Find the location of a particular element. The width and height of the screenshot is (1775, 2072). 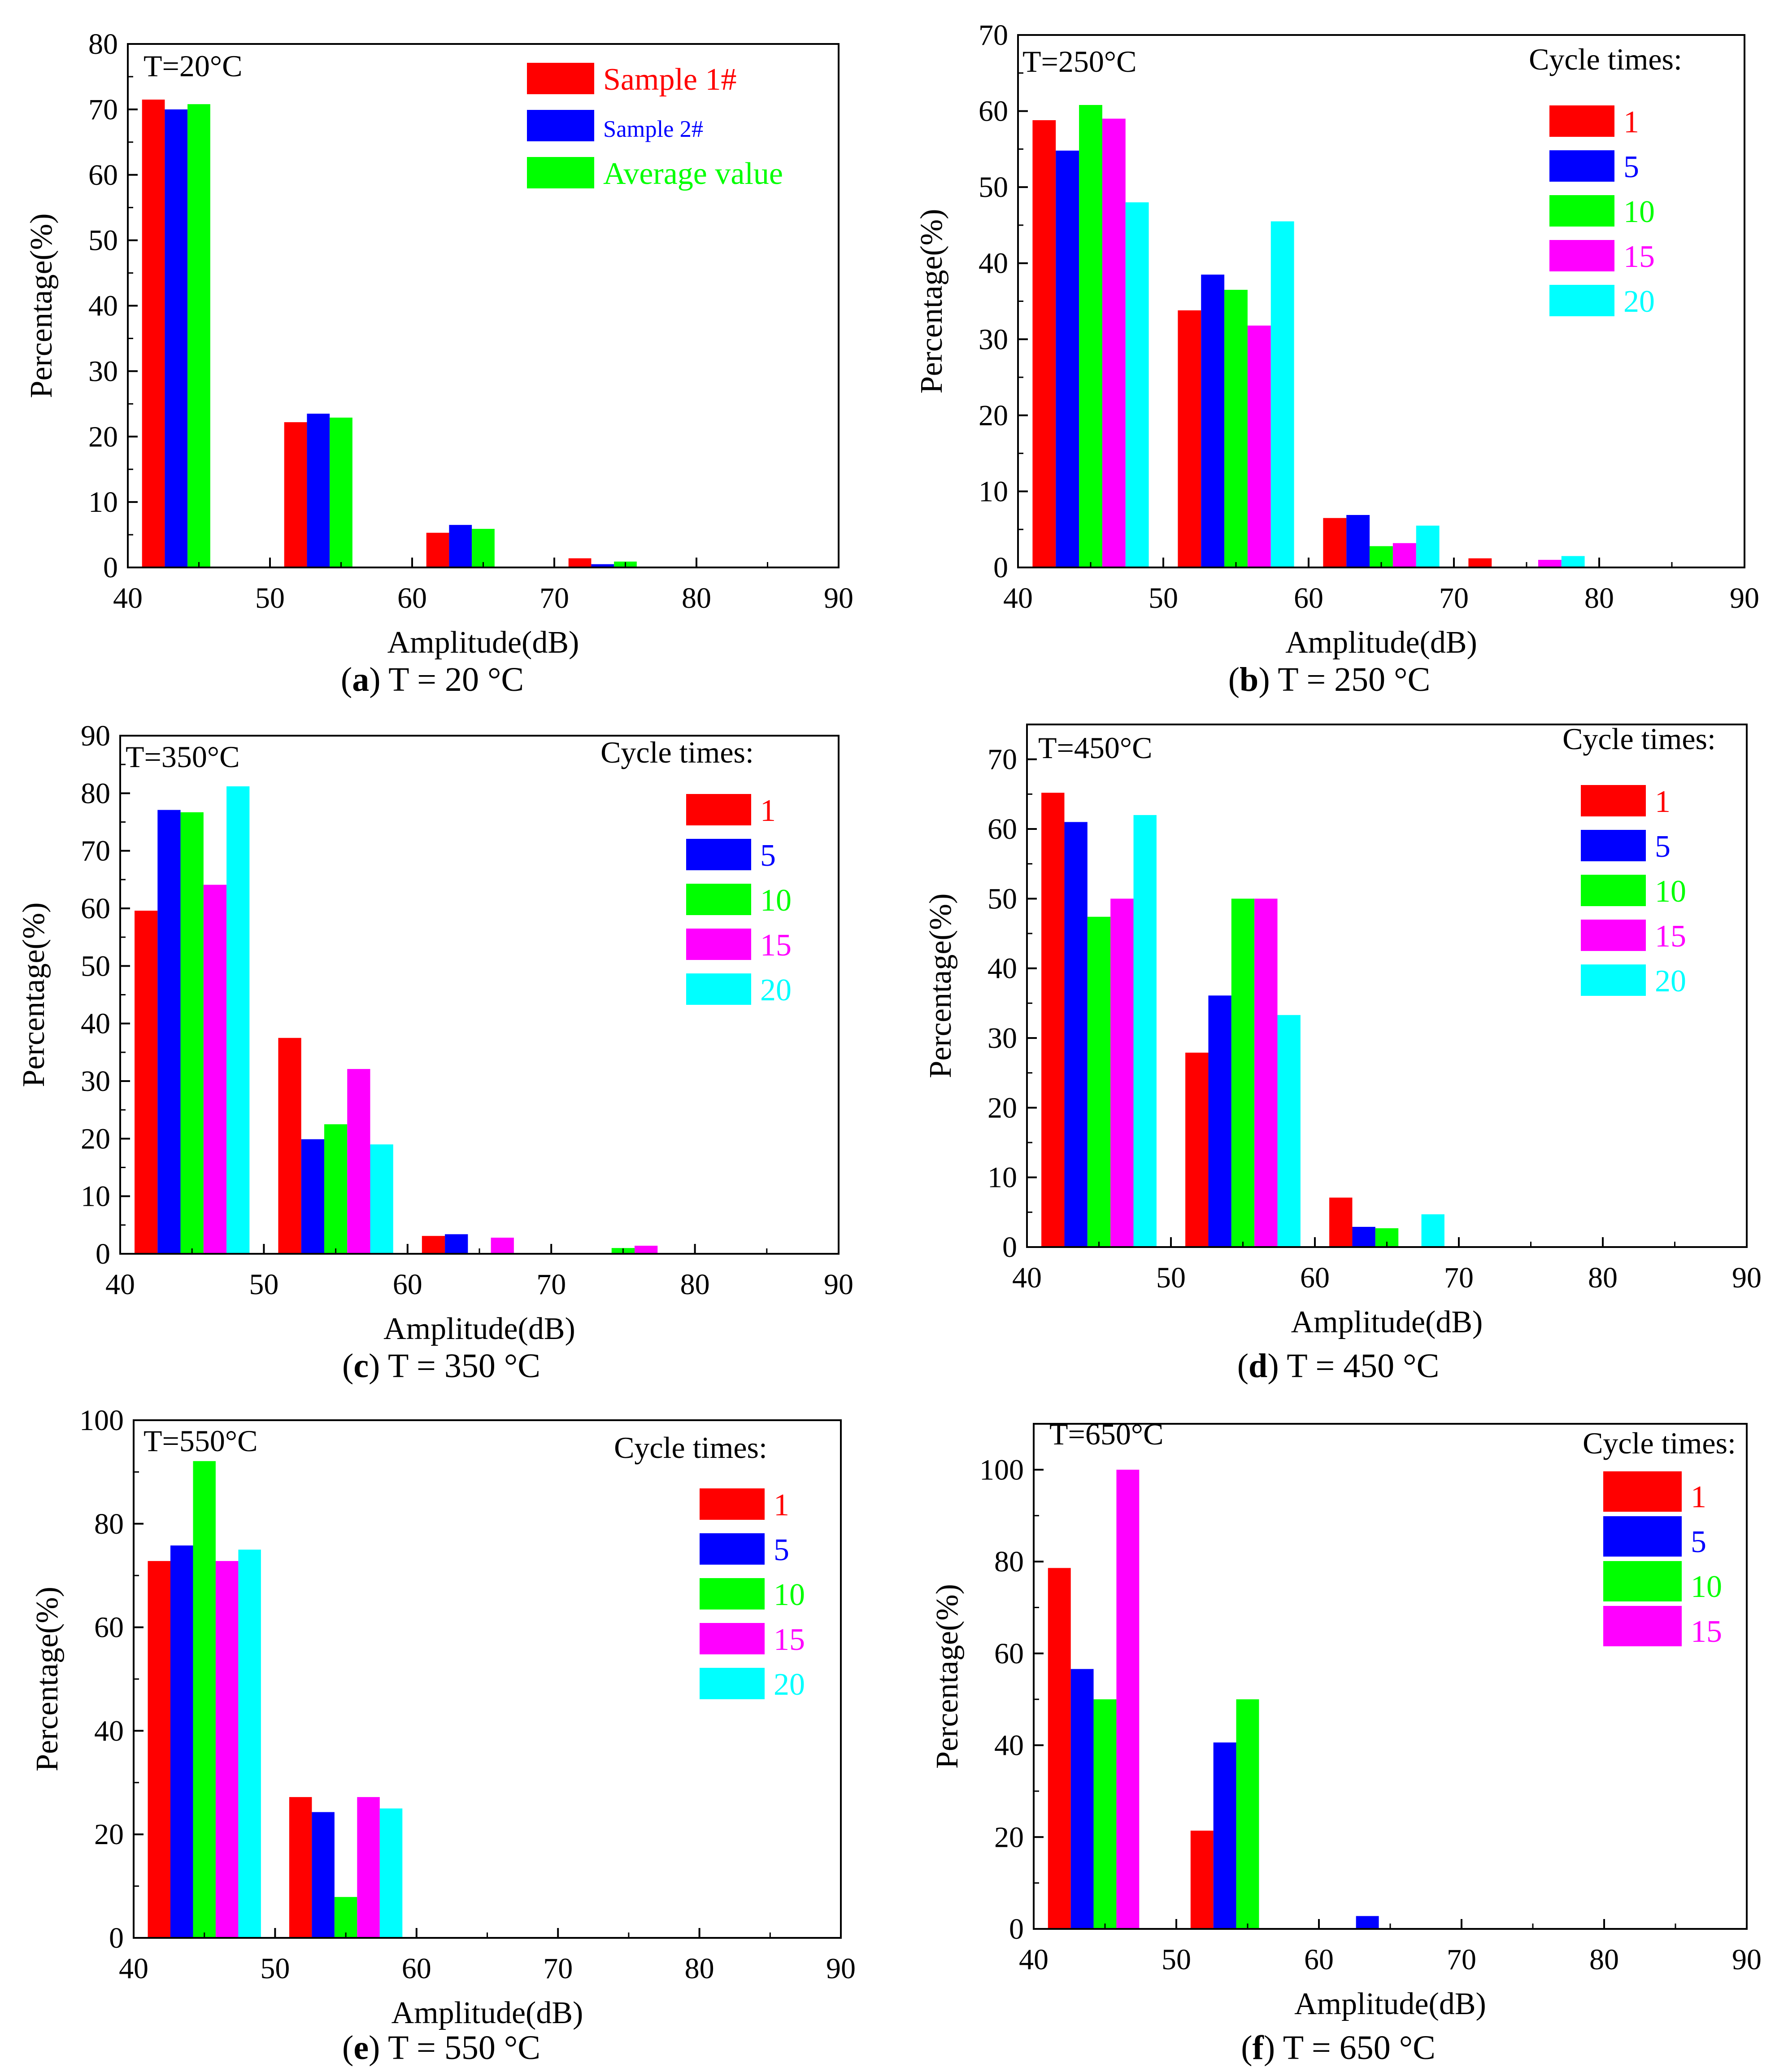

bar-f-s2-g3 is located at coordinates (1367, 1923).